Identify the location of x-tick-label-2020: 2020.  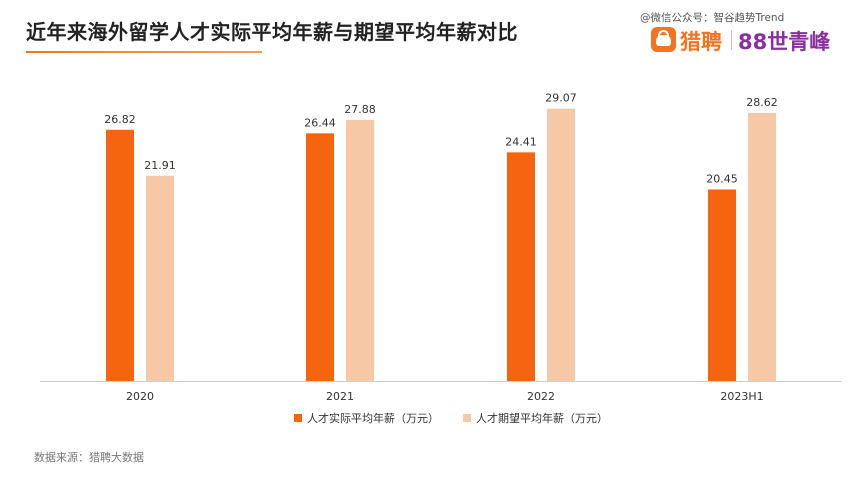
(140, 396).